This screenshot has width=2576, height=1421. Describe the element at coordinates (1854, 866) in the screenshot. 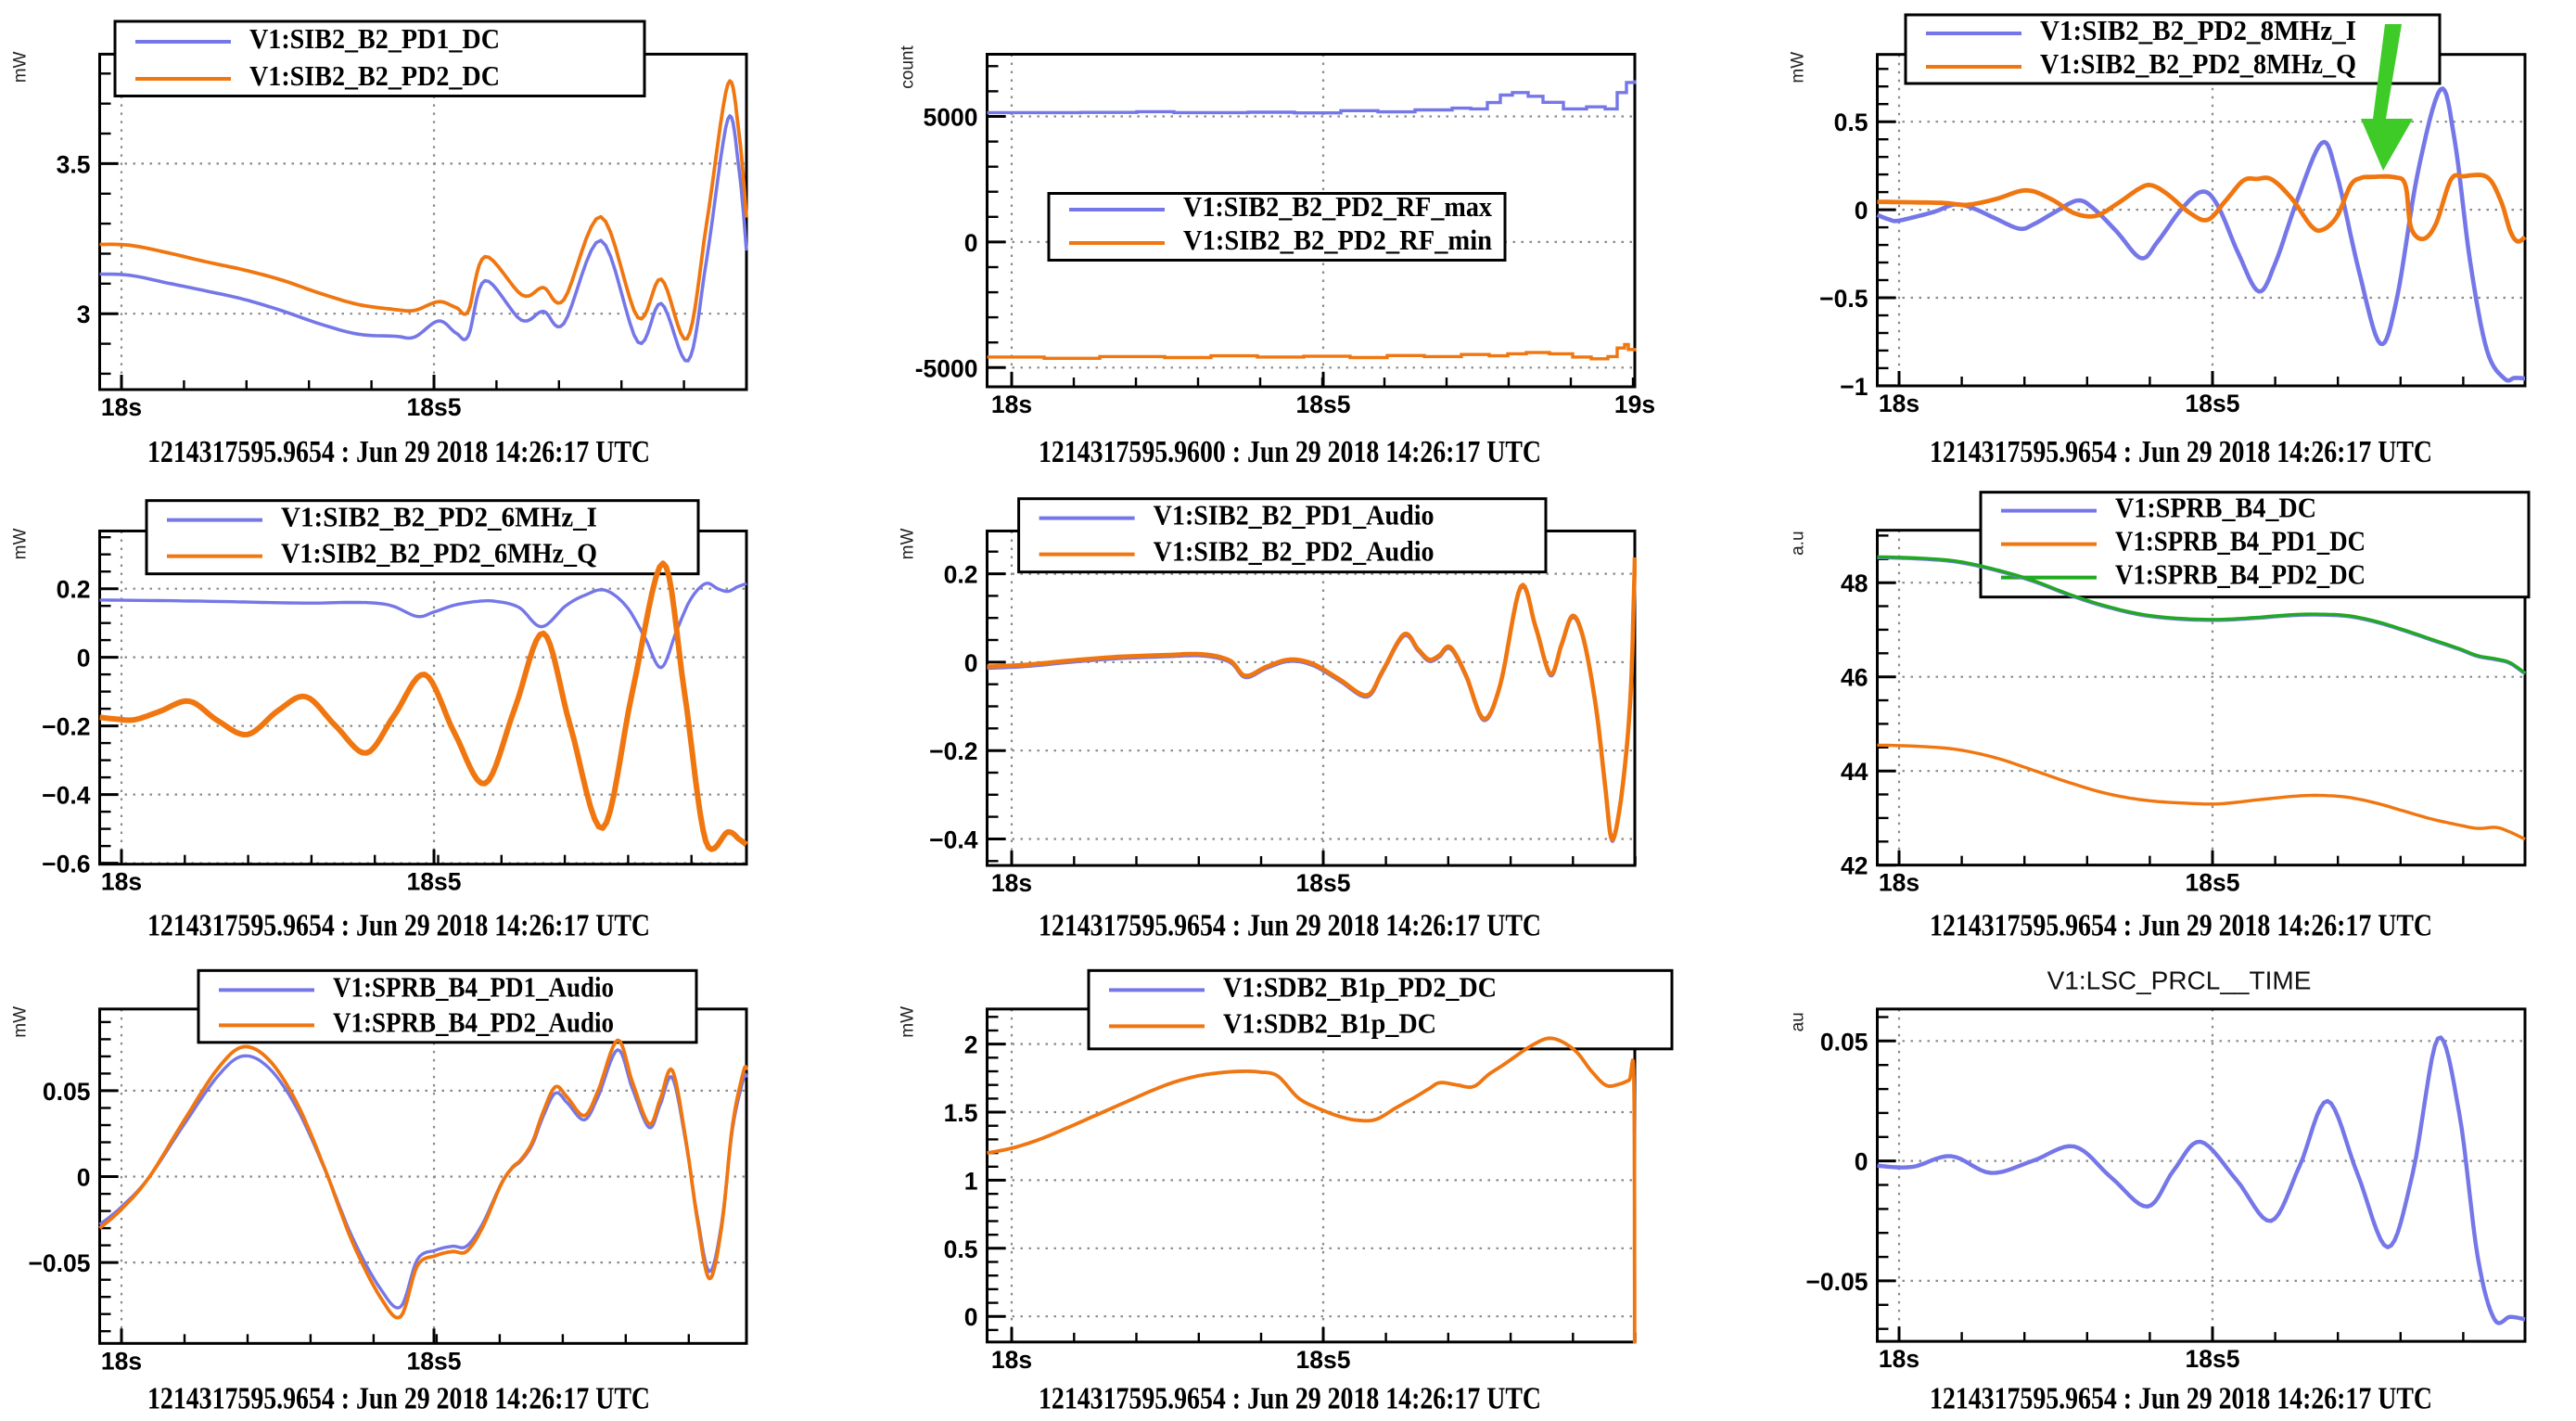

I see `svg-text: 42` at that location.